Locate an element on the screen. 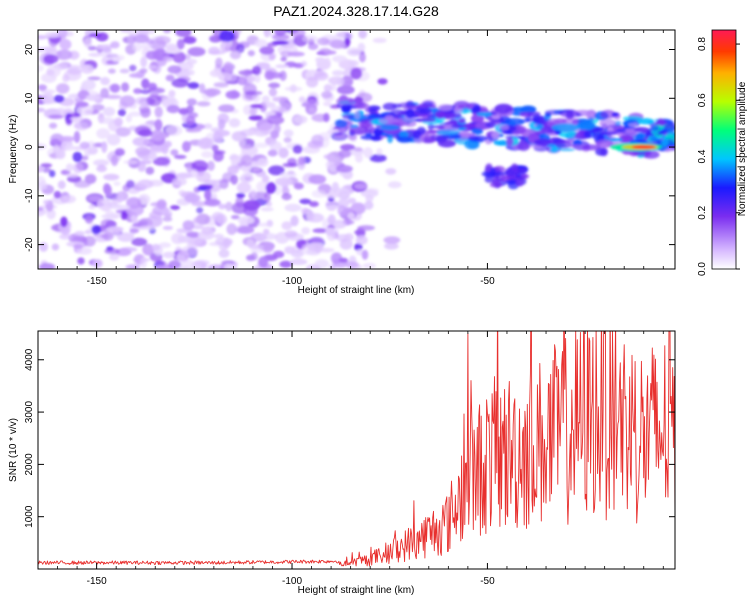 This screenshot has width=750, height=600. colorbar-tick-label: 0.6 is located at coordinates (702, 100).